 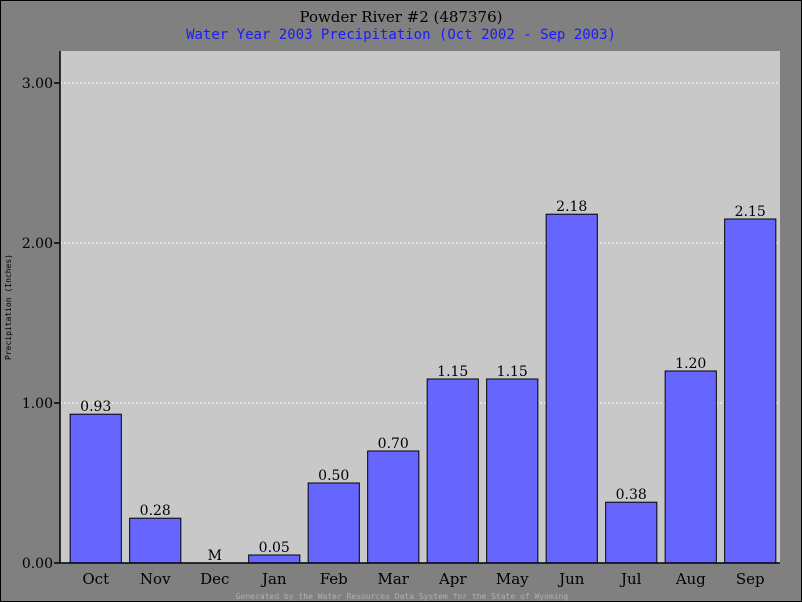 What do you see at coordinates (37, 564) in the screenshot?
I see `y-tick-label: 0.00` at bounding box center [37, 564].